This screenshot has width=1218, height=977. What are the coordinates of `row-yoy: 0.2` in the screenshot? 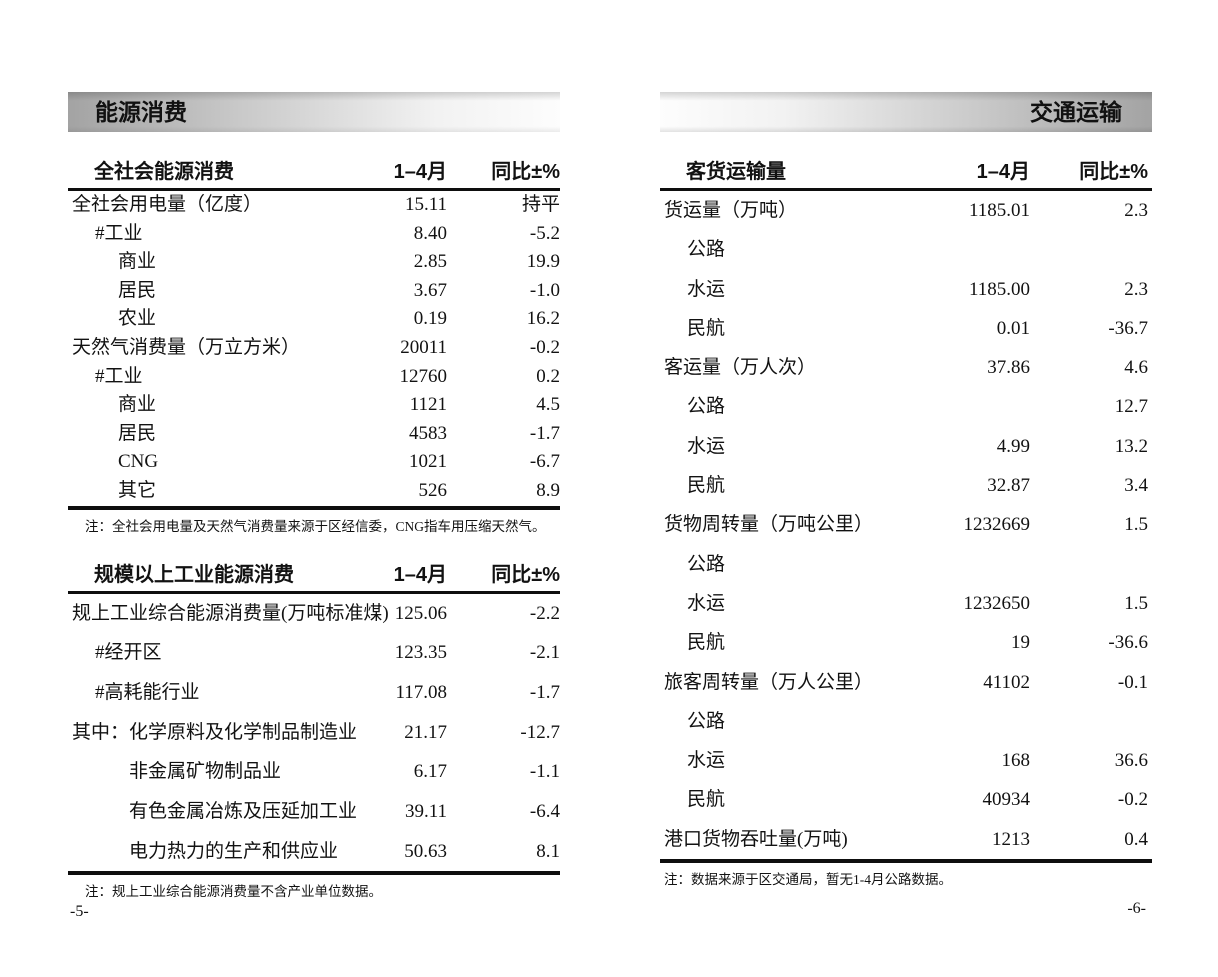 It's located at (548, 376).